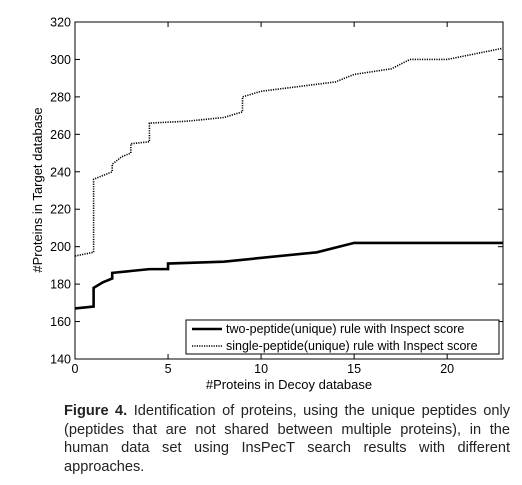  I want to click on y-tick-label: 280, so click(60, 97).